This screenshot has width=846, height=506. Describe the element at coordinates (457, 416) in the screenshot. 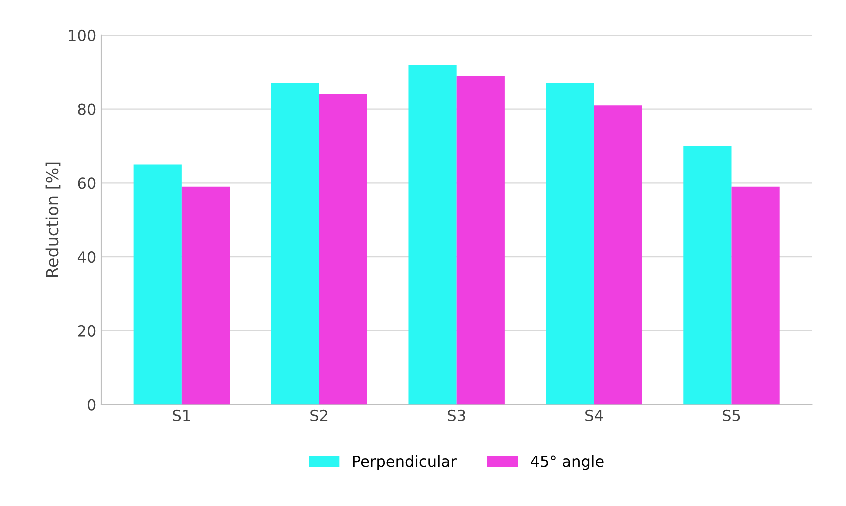

I see `x-tick-label: S3` at that location.